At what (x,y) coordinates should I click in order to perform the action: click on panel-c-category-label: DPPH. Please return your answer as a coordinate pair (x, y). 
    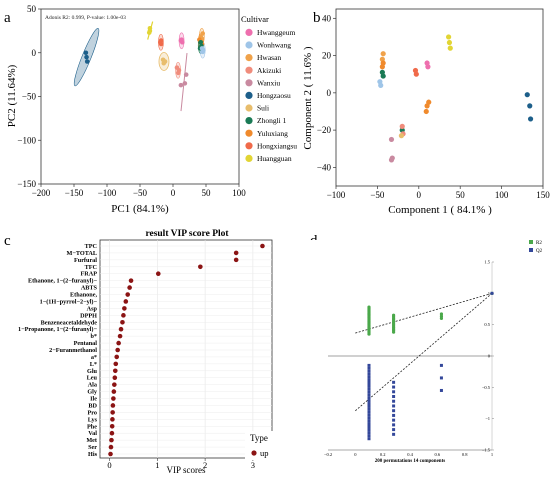
    Looking at the image, I should click on (88, 315).